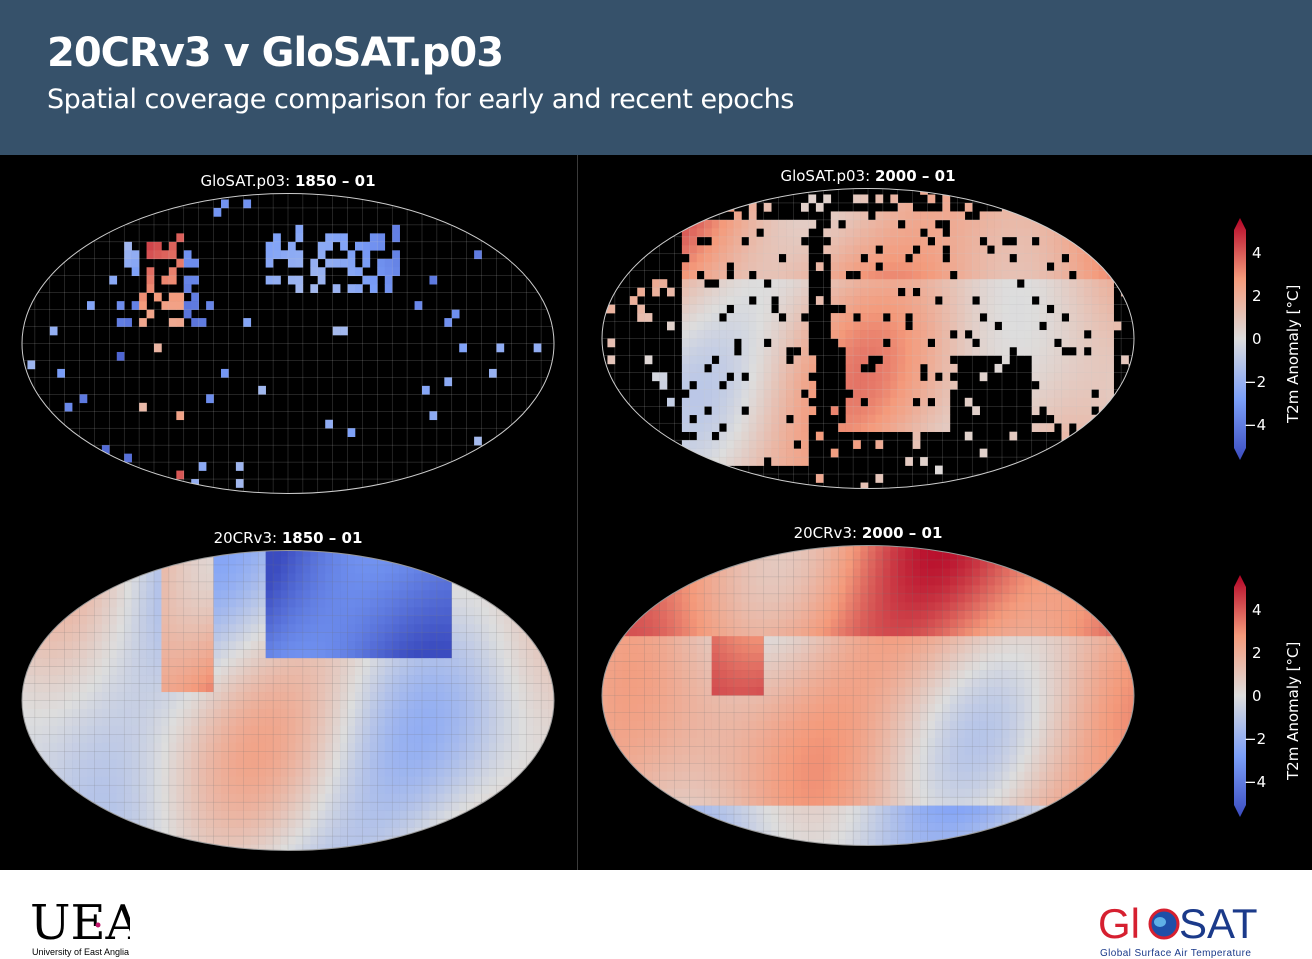  I want to click on glosat-caption: Global Surface Air Temperature, so click(1175, 953).